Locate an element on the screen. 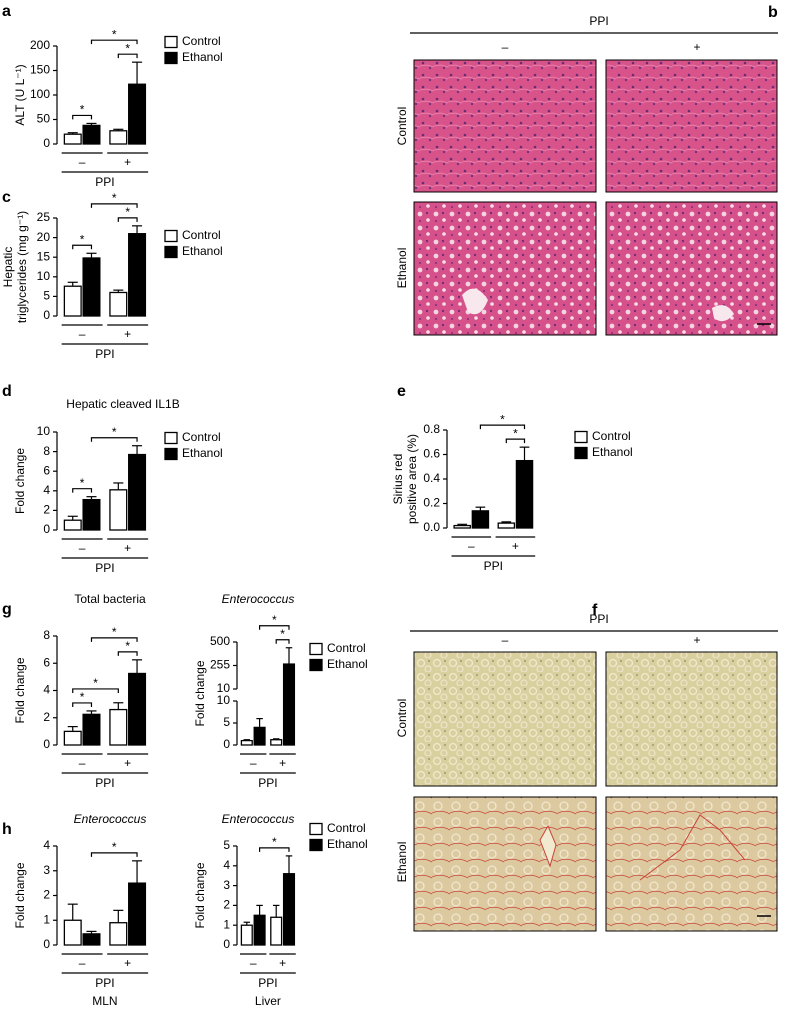 The height and width of the screenshot is (1009, 787). y-axis-label: positive area (%) is located at coordinates (412, 479).